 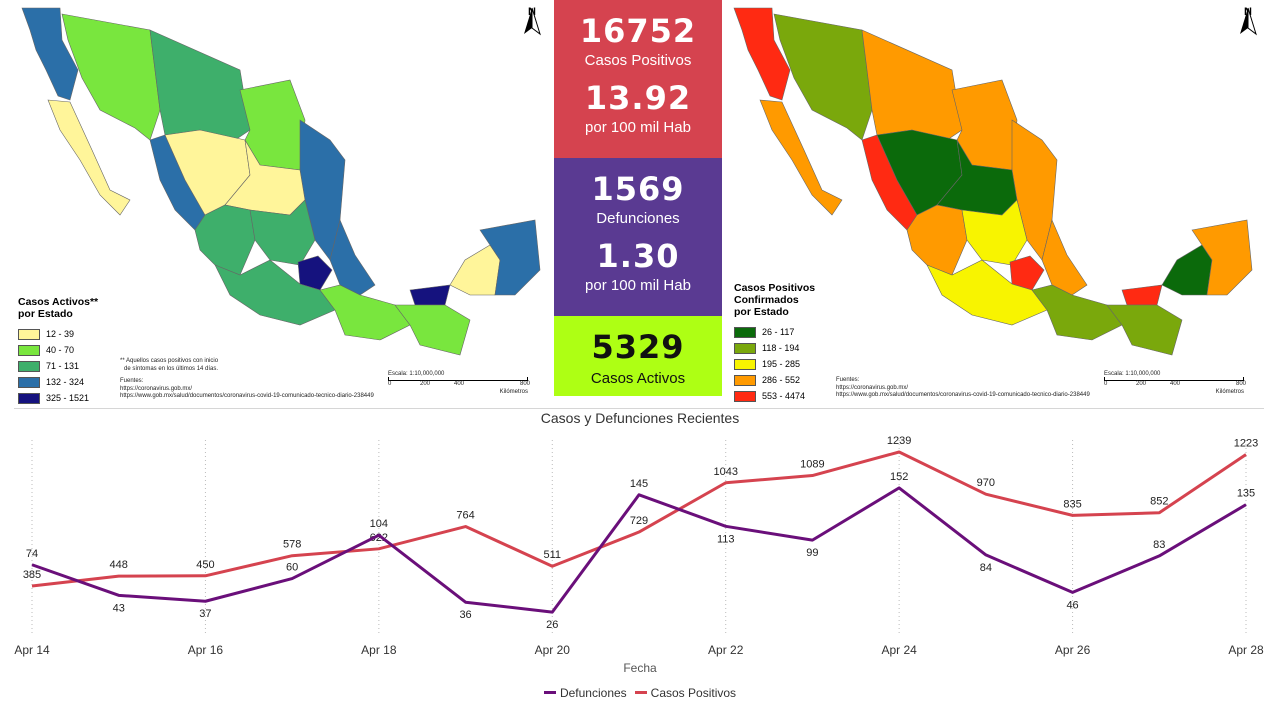 I want to click on data-label: 36, so click(x=465, y=615).